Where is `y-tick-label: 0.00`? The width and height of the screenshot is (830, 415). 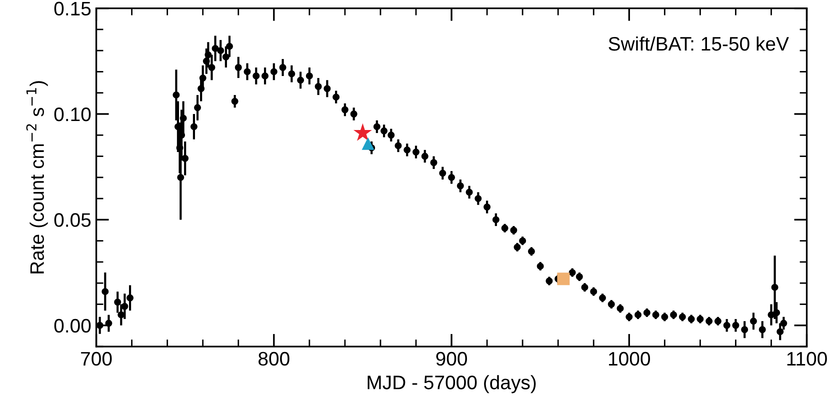
y-tick-label: 0.00 is located at coordinates (72, 325).